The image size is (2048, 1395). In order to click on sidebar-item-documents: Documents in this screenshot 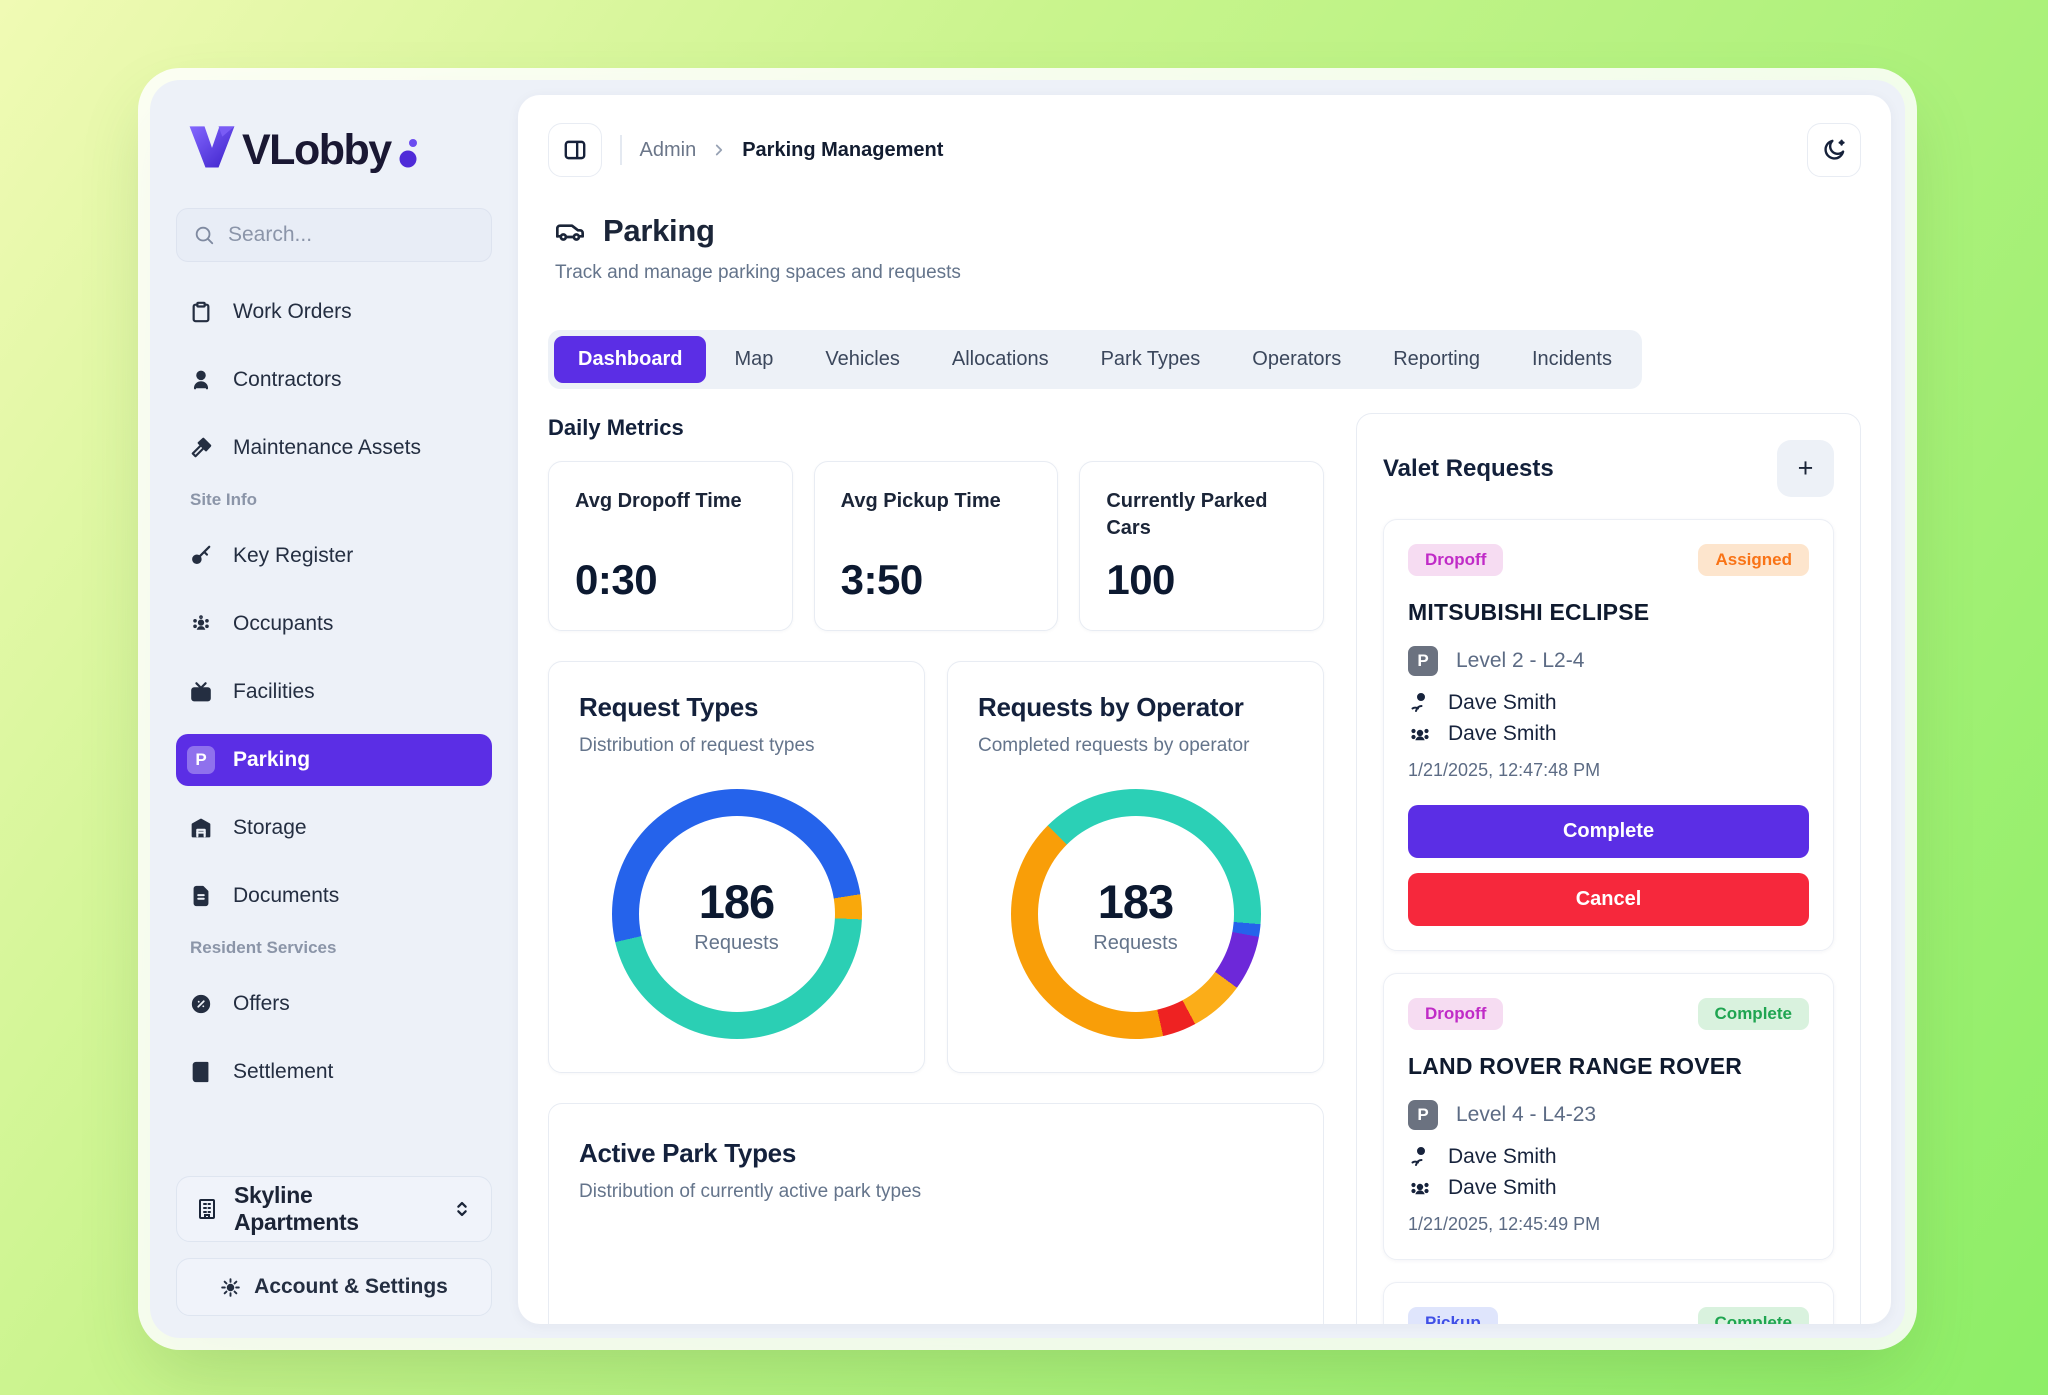, I will do `click(334, 896)`.